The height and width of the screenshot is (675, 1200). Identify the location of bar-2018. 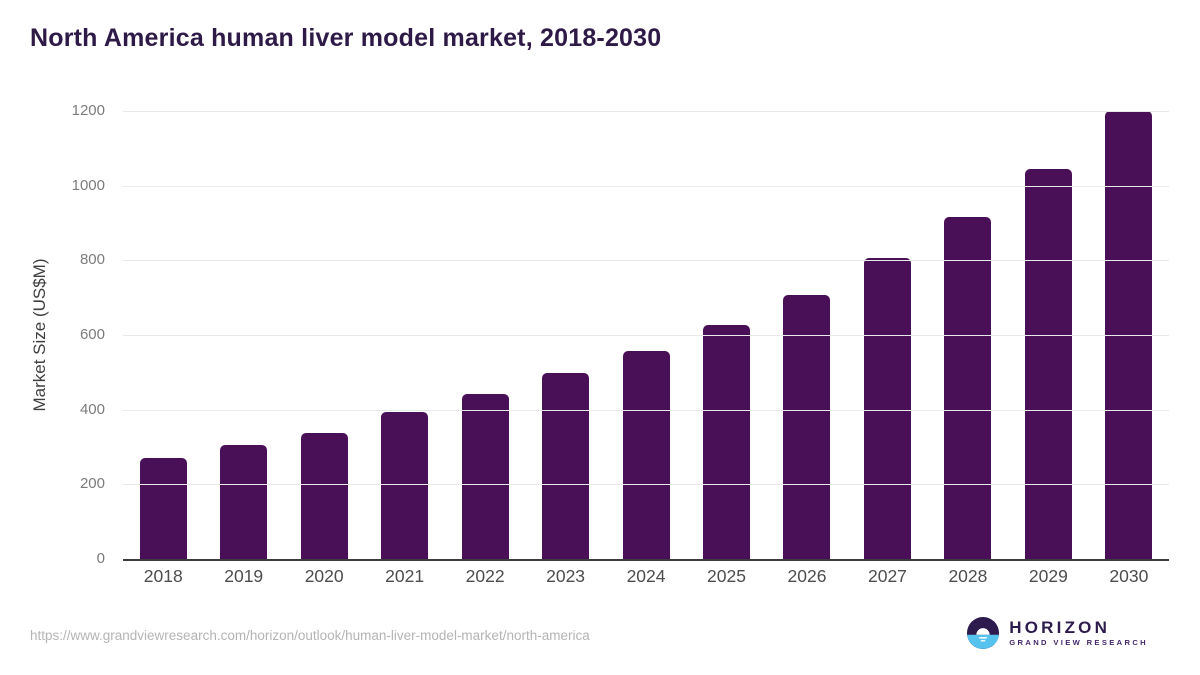
(163, 508).